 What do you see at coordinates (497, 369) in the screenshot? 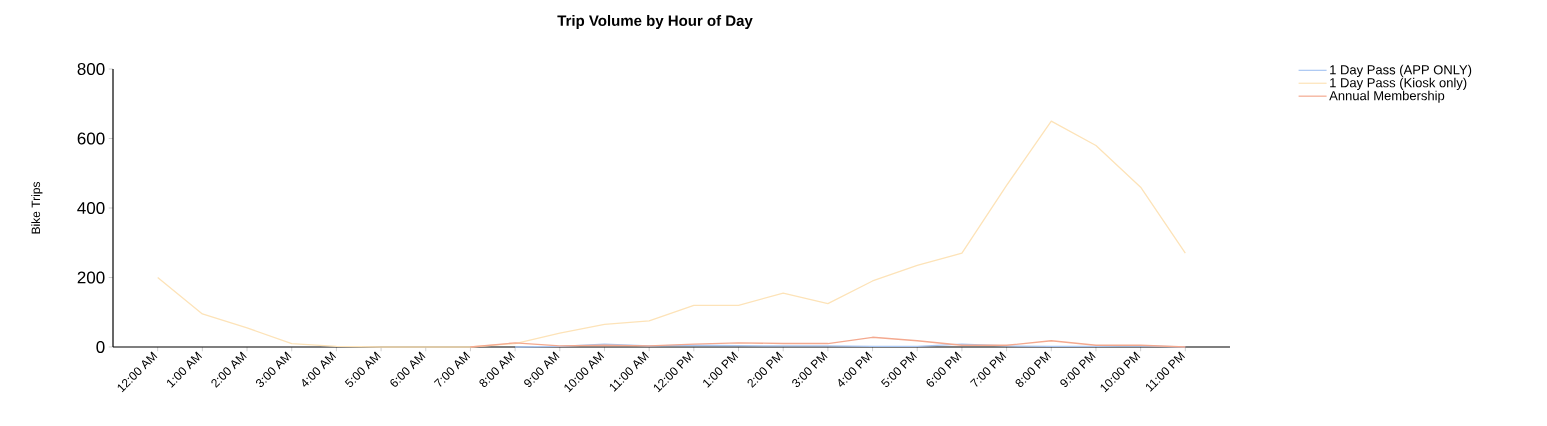
I see `x-tick-label: 8:00 AM` at bounding box center [497, 369].